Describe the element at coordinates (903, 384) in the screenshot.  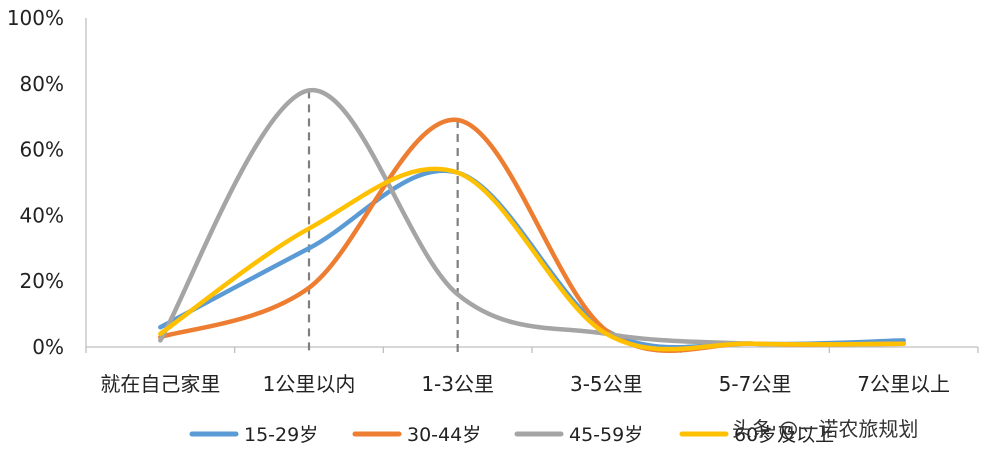
I see `x-category-label: 7公里以上` at that location.